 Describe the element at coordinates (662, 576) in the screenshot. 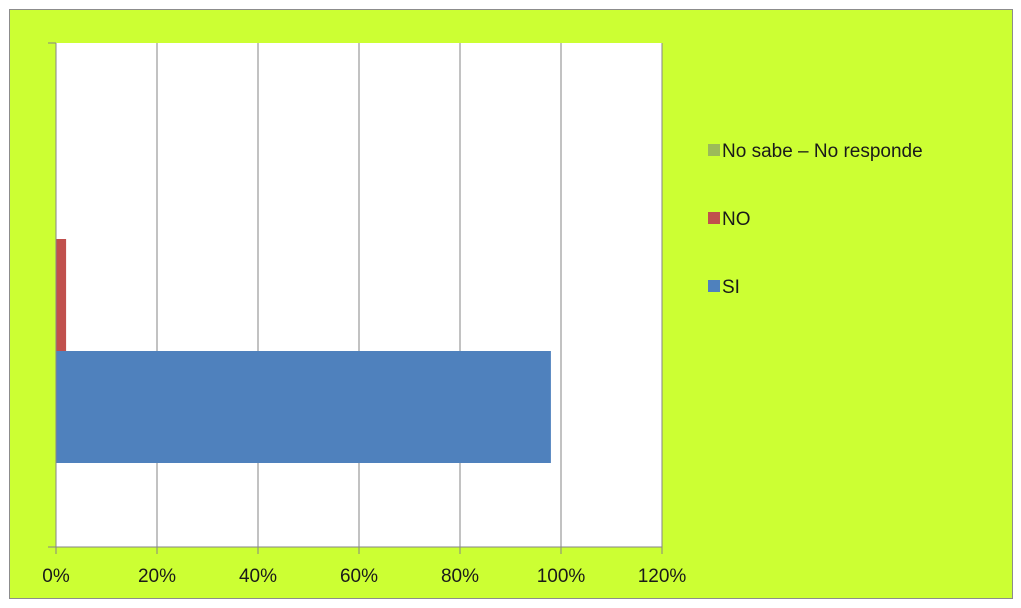

I see `x-tick-label-6: 120%` at that location.